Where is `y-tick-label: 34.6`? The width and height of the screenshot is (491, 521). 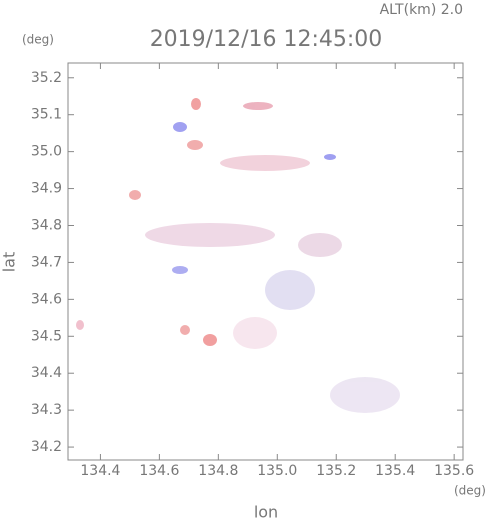 y-tick-label: 34.6 is located at coordinates (46, 299).